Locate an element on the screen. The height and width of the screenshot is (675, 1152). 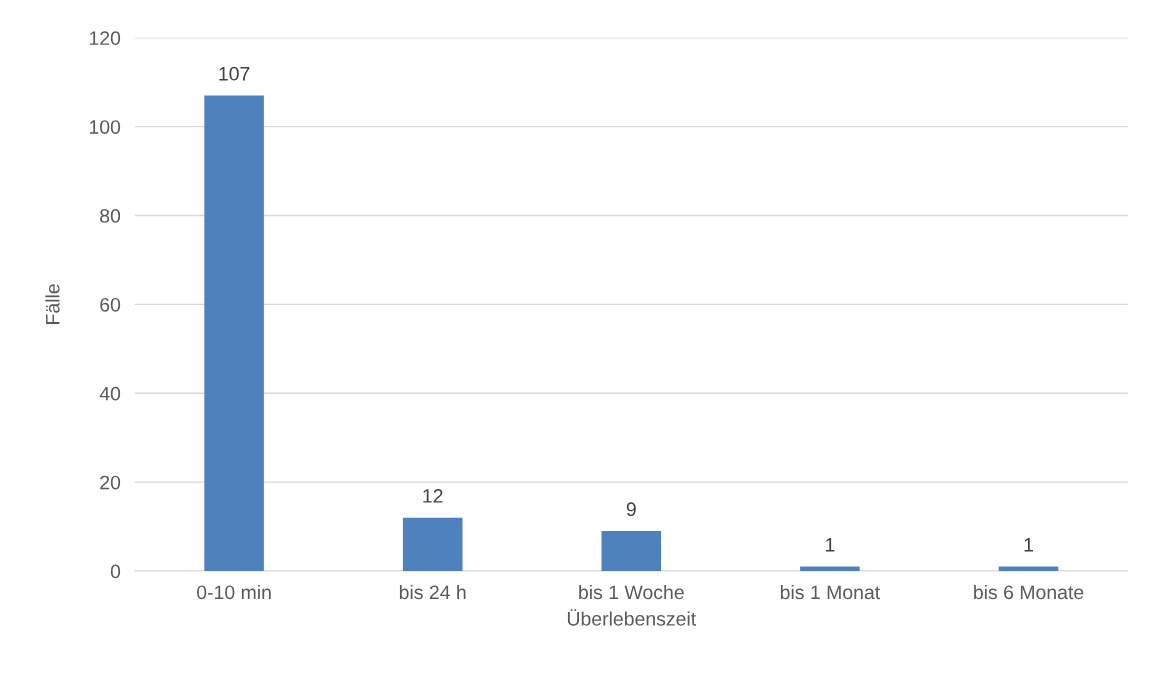
x-tick-label: 0-10 min is located at coordinates (234, 592).